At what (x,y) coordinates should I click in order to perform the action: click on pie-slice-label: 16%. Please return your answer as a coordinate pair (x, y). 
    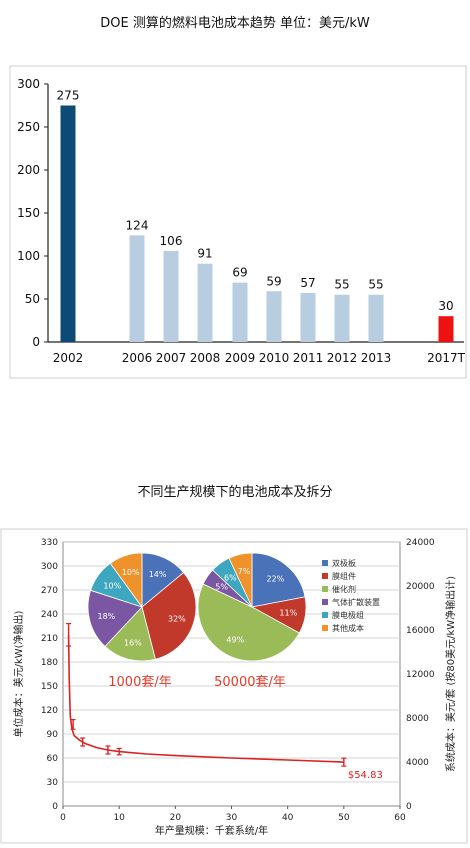
    Looking at the image, I should click on (133, 643).